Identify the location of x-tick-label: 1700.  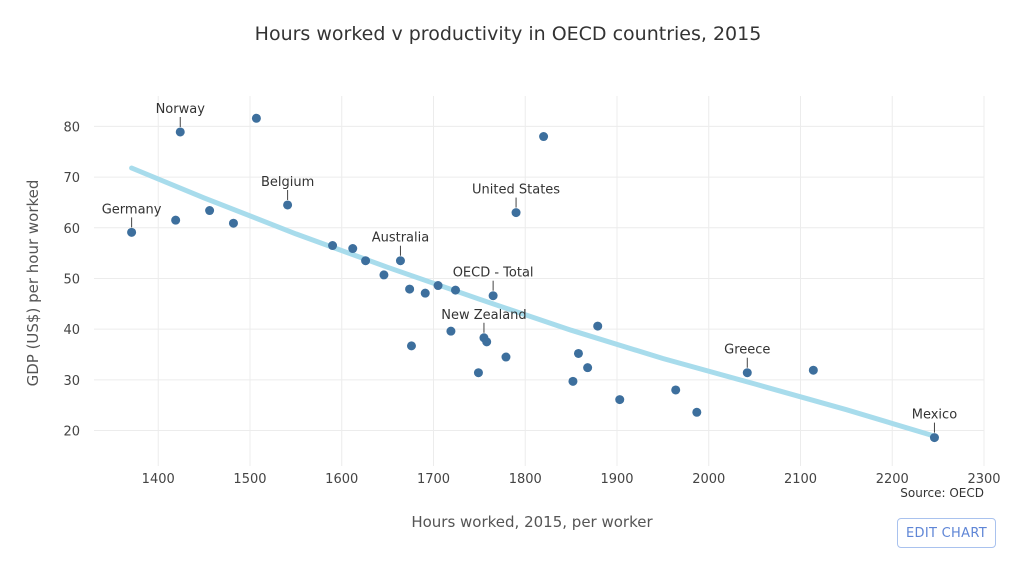
(433, 479).